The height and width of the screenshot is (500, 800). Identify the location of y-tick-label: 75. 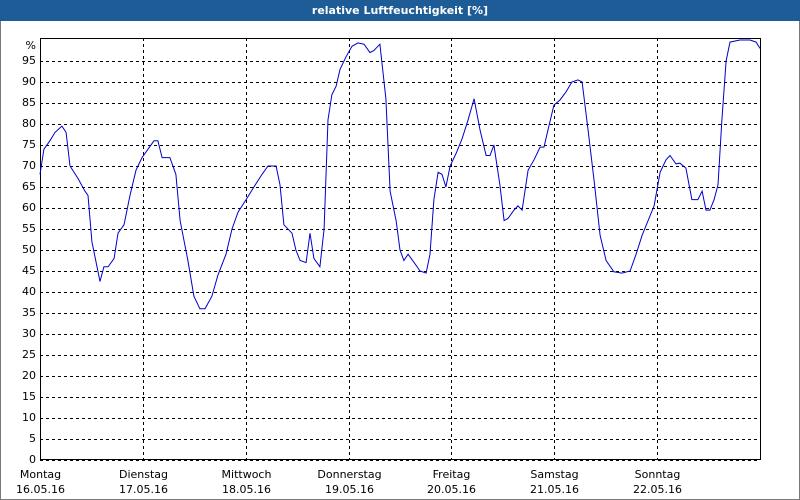
(29, 144).